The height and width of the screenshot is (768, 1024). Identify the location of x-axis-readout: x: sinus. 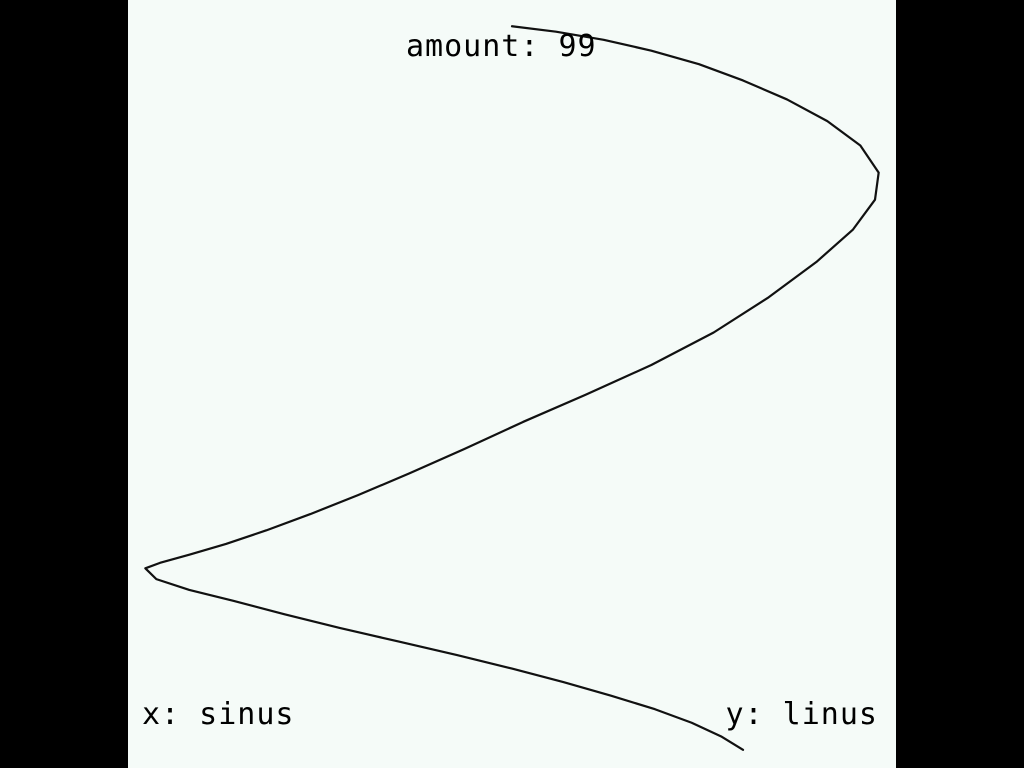
(218, 714).